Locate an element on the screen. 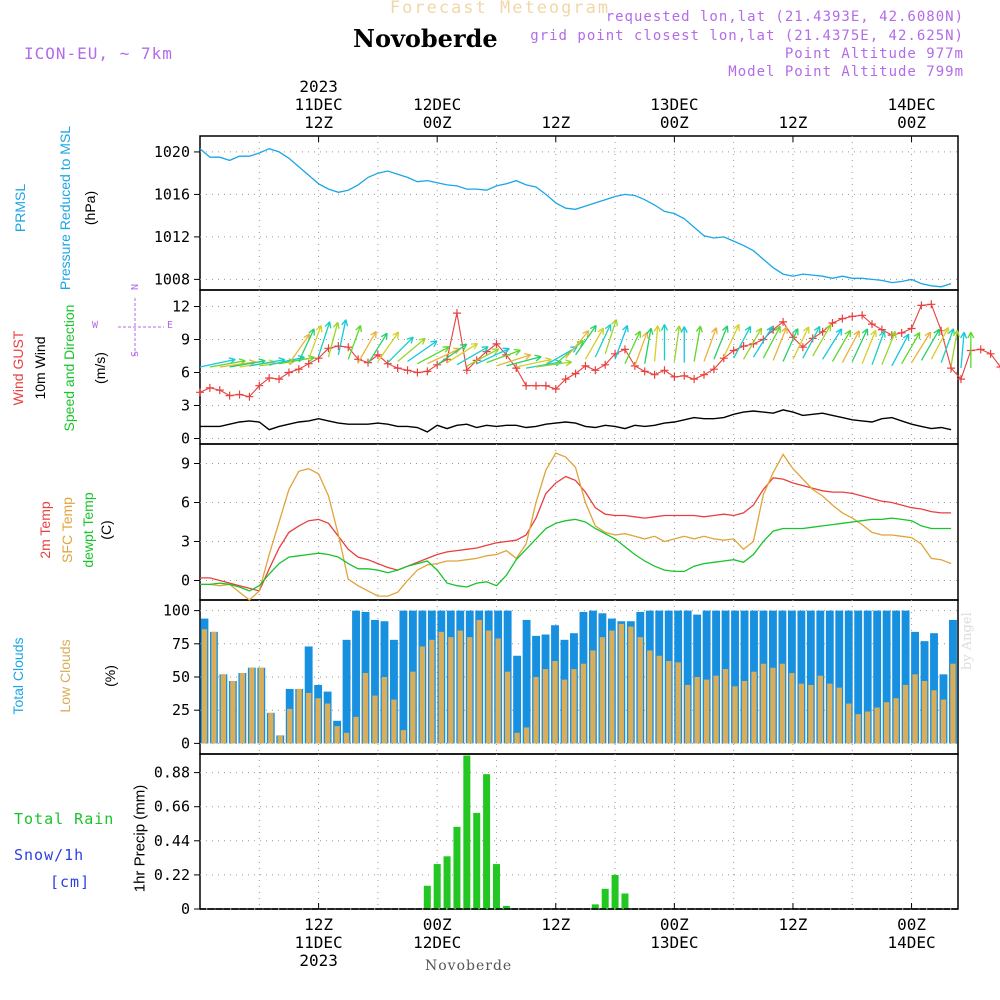  ytick-label-pressure: 1016 is located at coordinates (172, 194).